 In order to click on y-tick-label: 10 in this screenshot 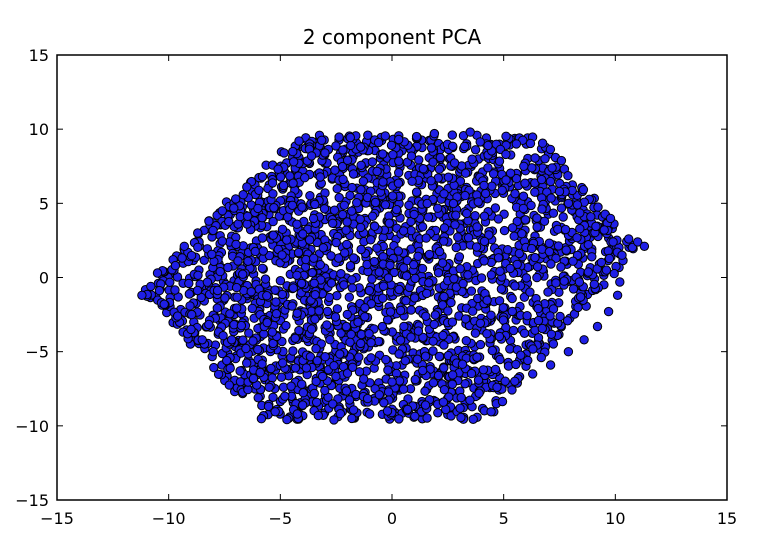, I will do `click(39, 129)`.